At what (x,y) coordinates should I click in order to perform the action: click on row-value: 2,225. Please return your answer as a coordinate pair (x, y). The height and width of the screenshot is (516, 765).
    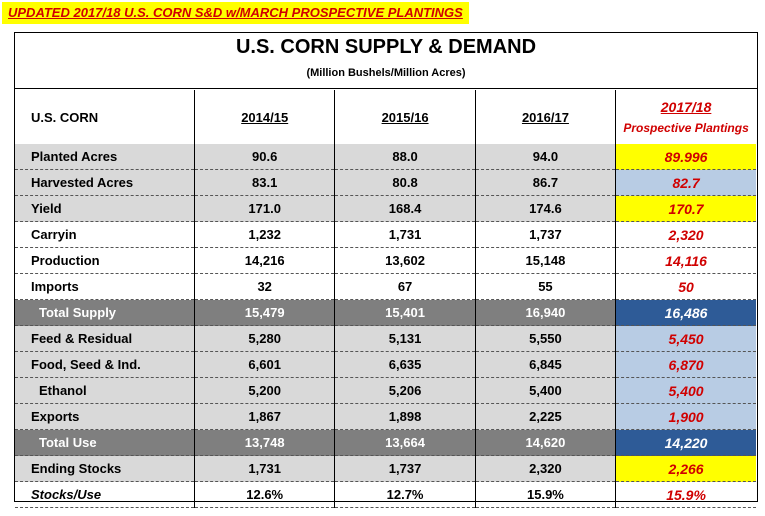
    Looking at the image, I should click on (545, 416).